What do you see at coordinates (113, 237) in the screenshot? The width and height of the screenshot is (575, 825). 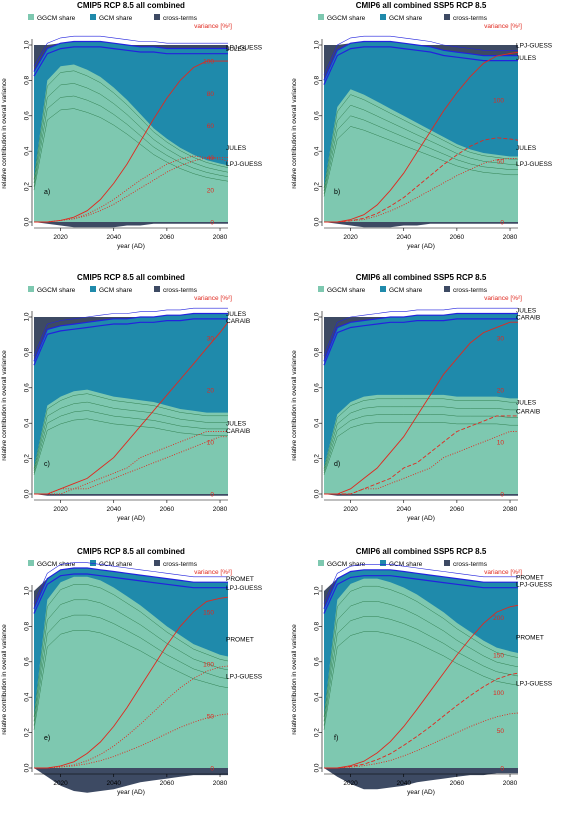 I see `x-tick-label: 2040` at bounding box center [113, 237].